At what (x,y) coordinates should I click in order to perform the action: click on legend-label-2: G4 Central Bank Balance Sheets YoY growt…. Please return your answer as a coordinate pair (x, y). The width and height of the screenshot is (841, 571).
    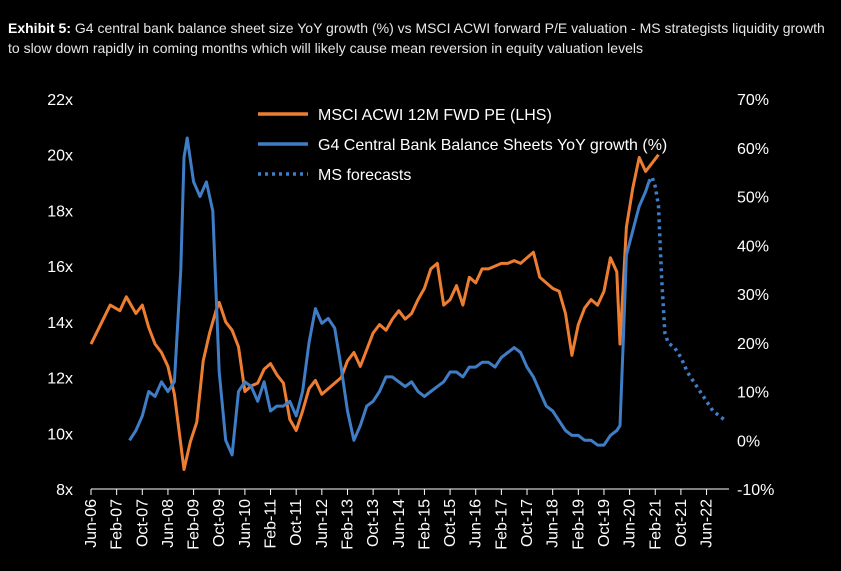
    Looking at the image, I should click on (492, 145).